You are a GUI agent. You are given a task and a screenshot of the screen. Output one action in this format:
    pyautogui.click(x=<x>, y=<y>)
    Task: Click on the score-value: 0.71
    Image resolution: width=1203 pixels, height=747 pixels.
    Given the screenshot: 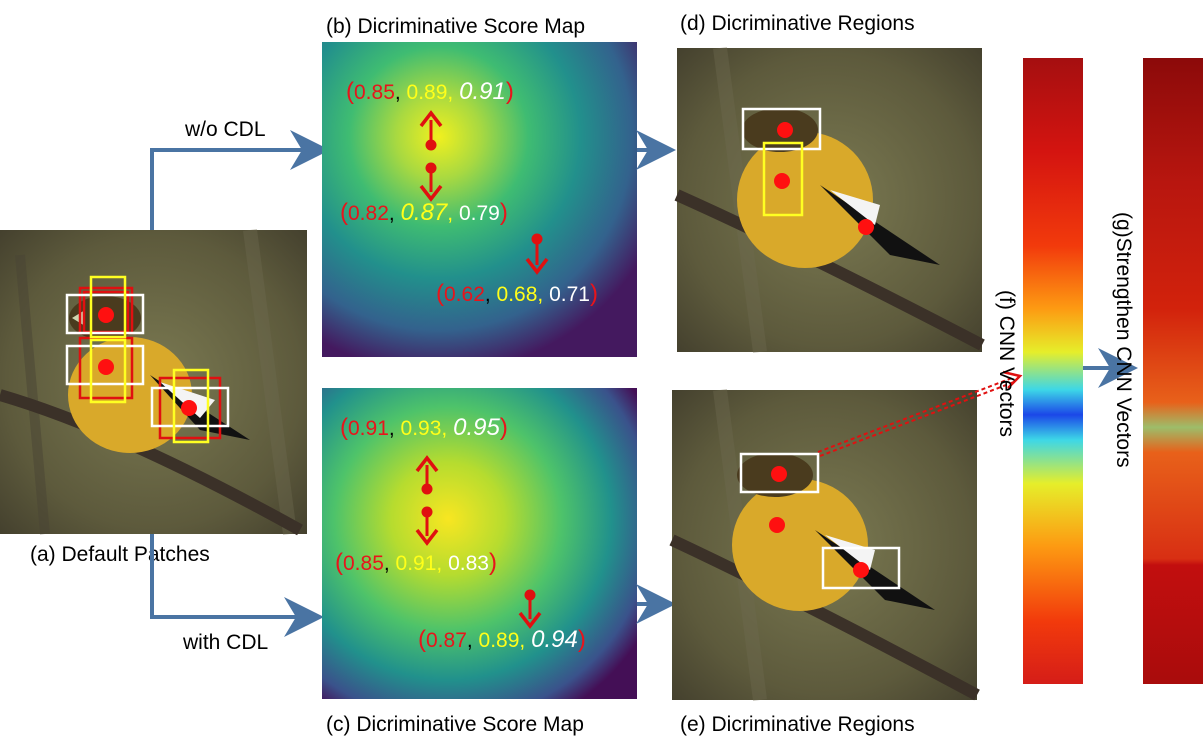 What is the action you would take?
    pyautogui.click(x=569, y=294)
    